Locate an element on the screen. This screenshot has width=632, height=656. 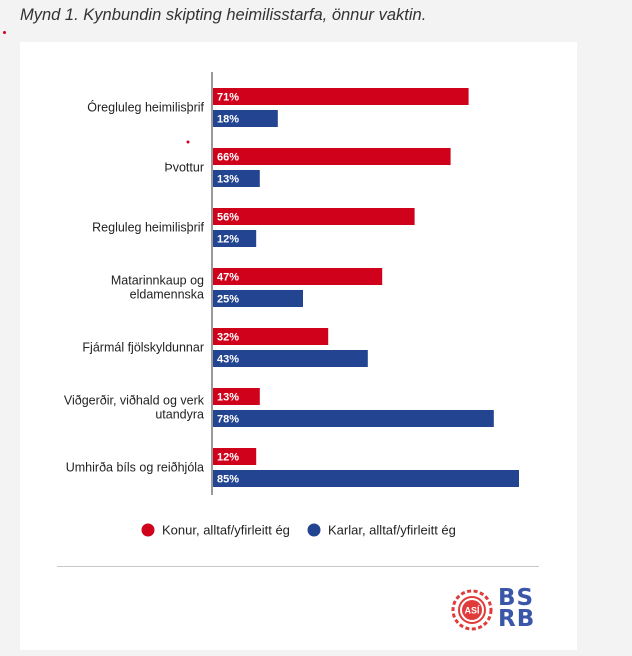
category-label: Þvottur is located at coordinates (184, 168).